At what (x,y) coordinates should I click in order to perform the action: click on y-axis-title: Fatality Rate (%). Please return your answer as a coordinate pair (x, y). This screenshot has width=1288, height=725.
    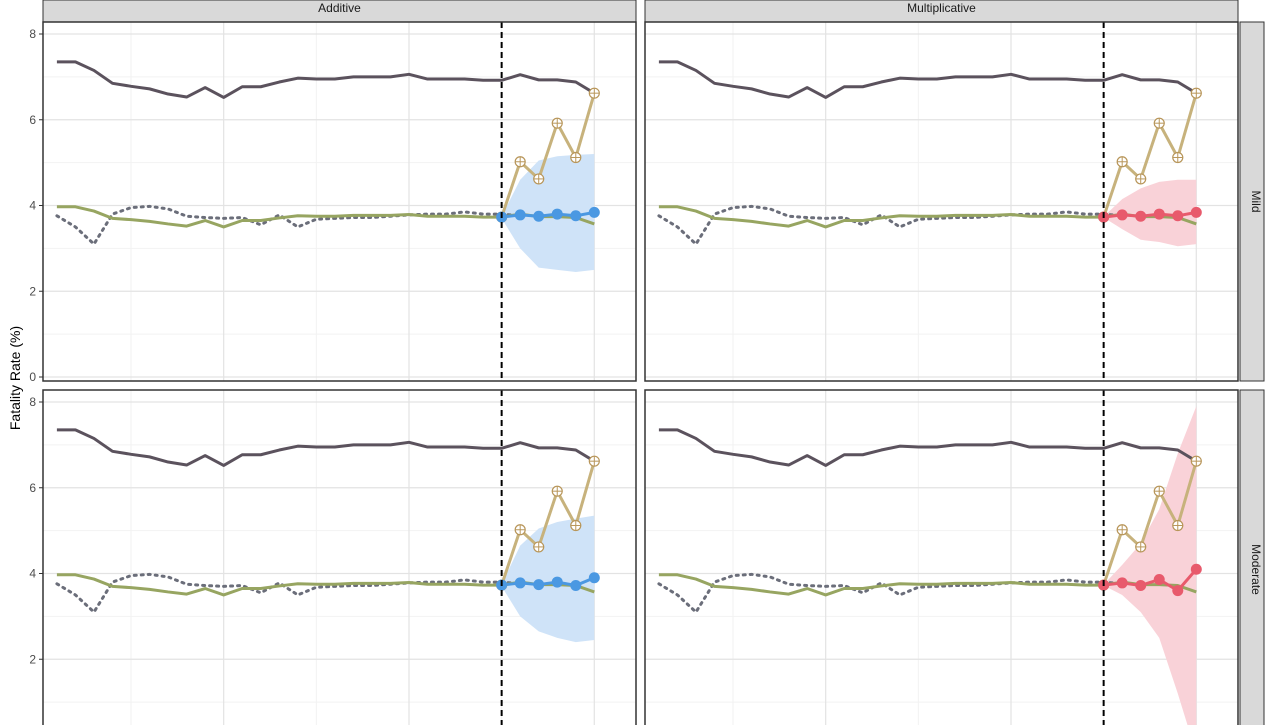
    Looking at the image, I should click on (15, 378).